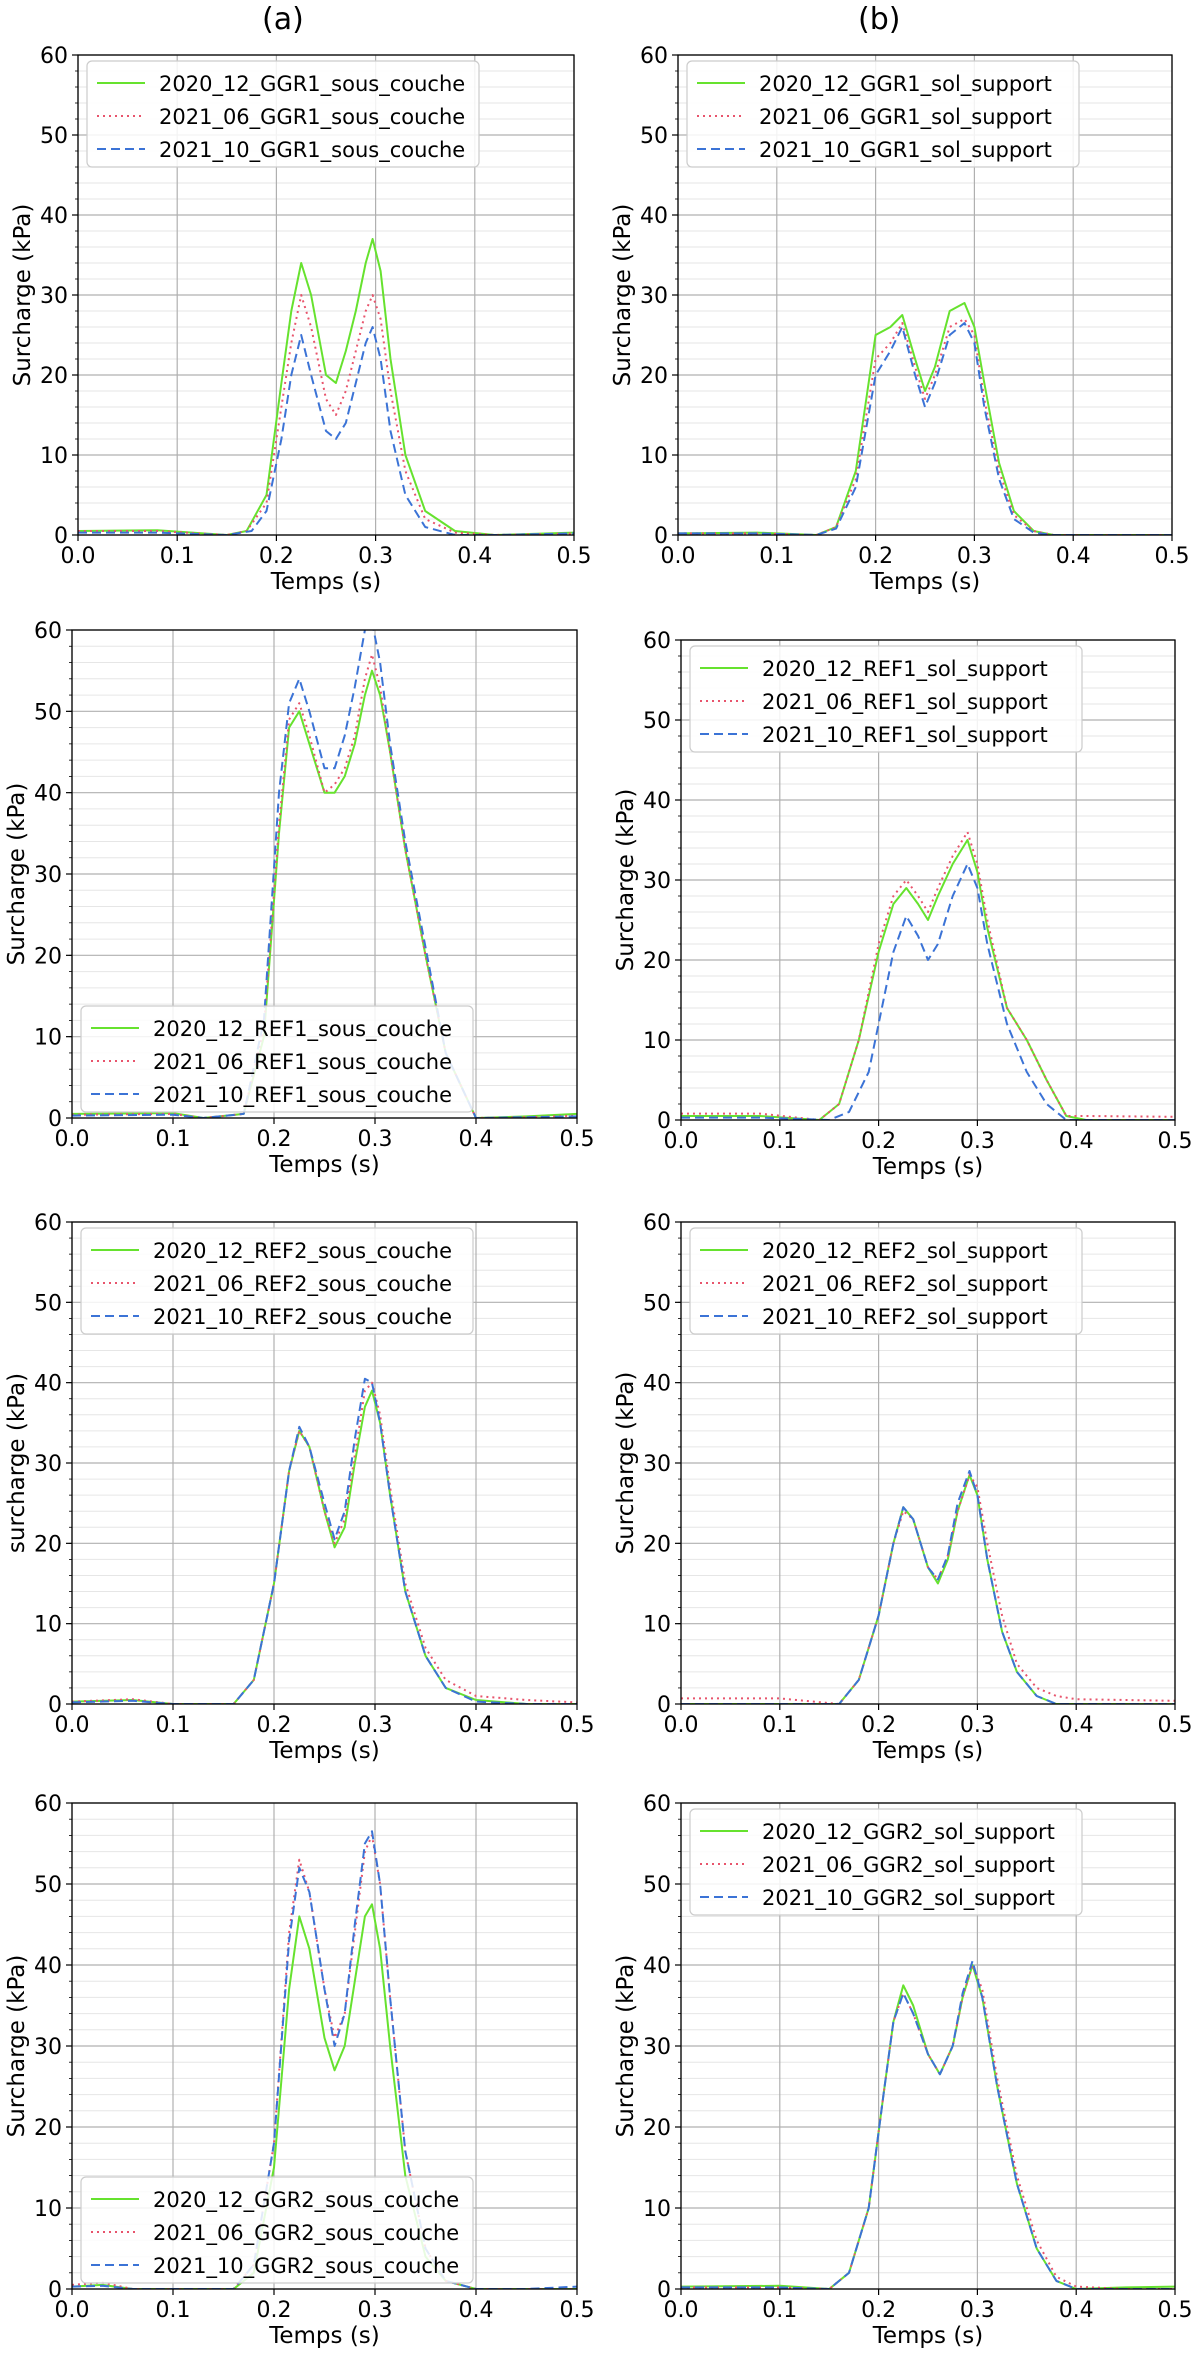  What do you see at coordinates (312, 117) in the screenshot?
I see `legend-label: 2021_06_GGR1_sous_couche` at bounding box center [312, 117].